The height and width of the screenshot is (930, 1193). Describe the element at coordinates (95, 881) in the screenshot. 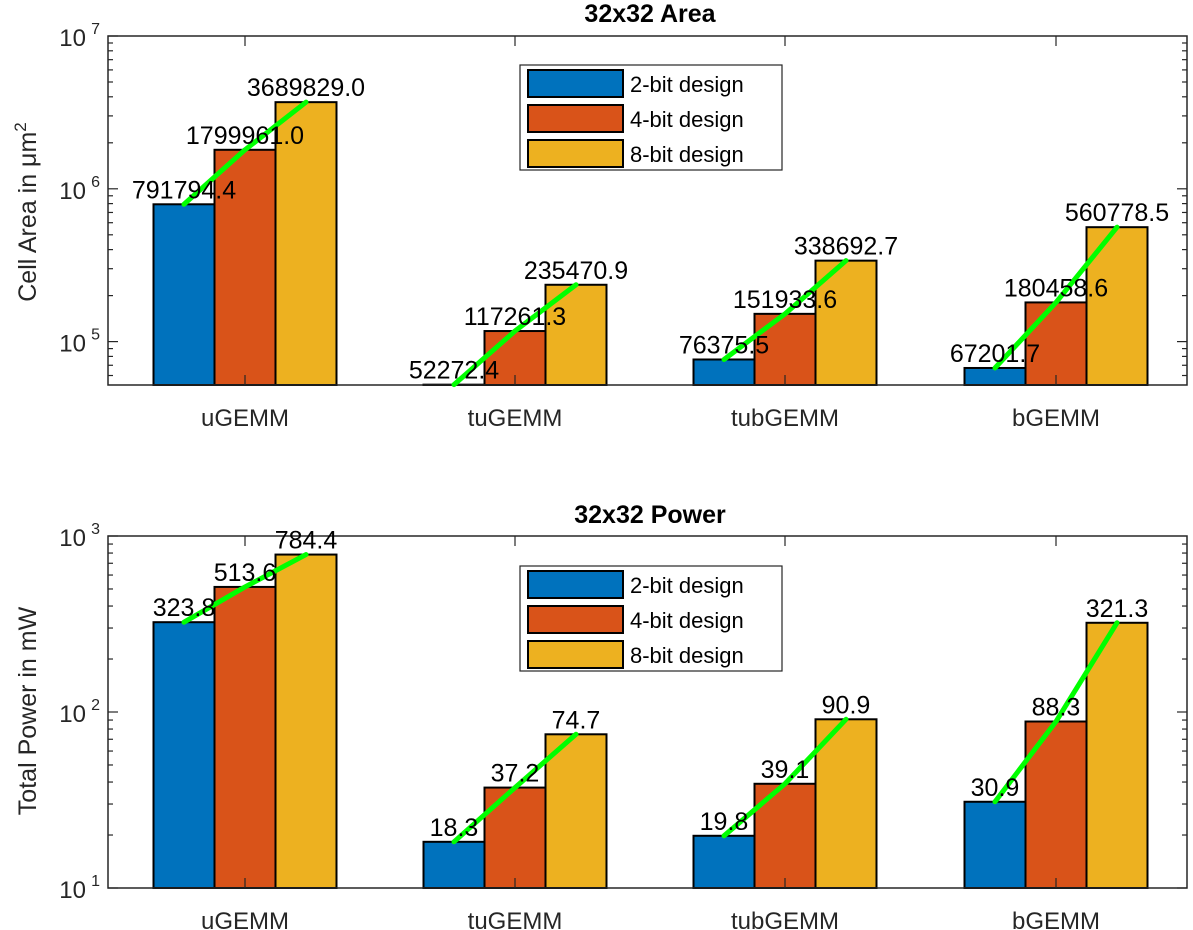

I see `y-tick-label-exponent: 1` at that location.